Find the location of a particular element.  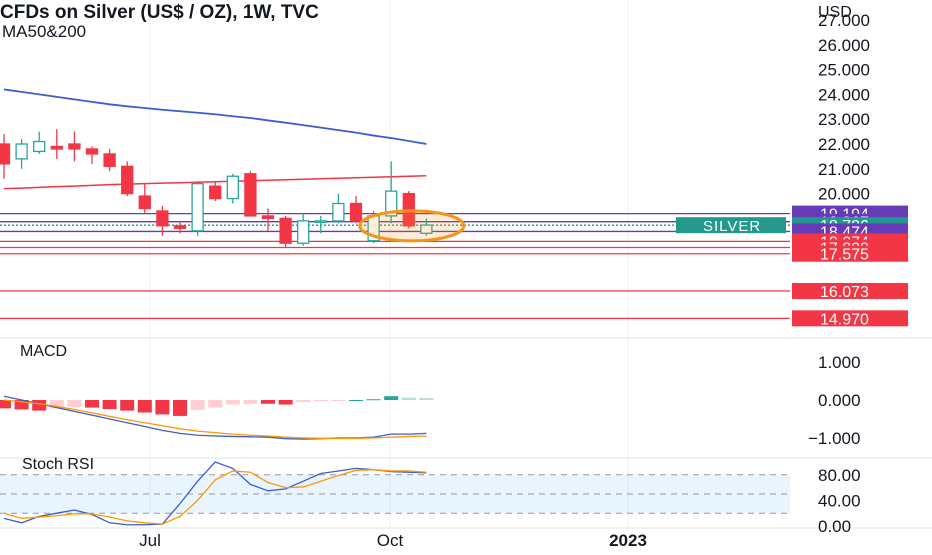

stoch-band is located at coordinates (395, 494).